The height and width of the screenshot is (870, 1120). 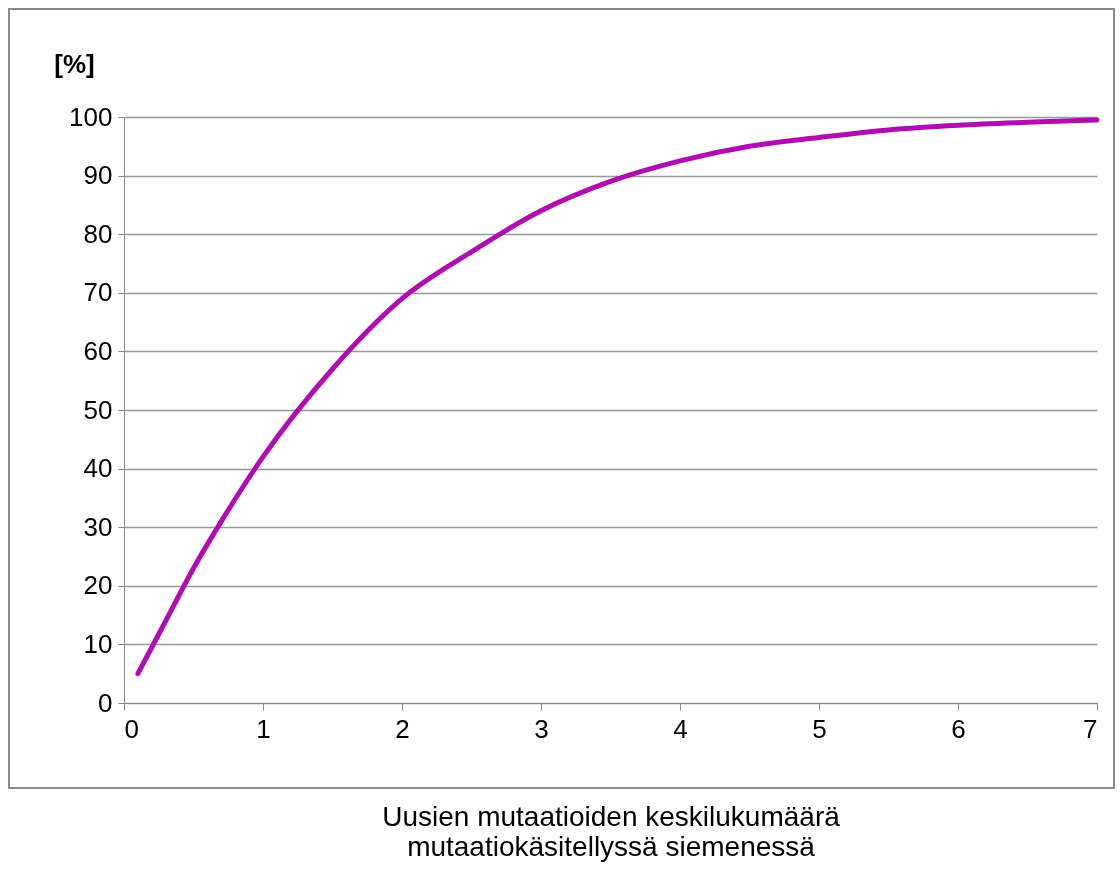 I want to click on y-tick-label: 10, so click(x=98, y=643).